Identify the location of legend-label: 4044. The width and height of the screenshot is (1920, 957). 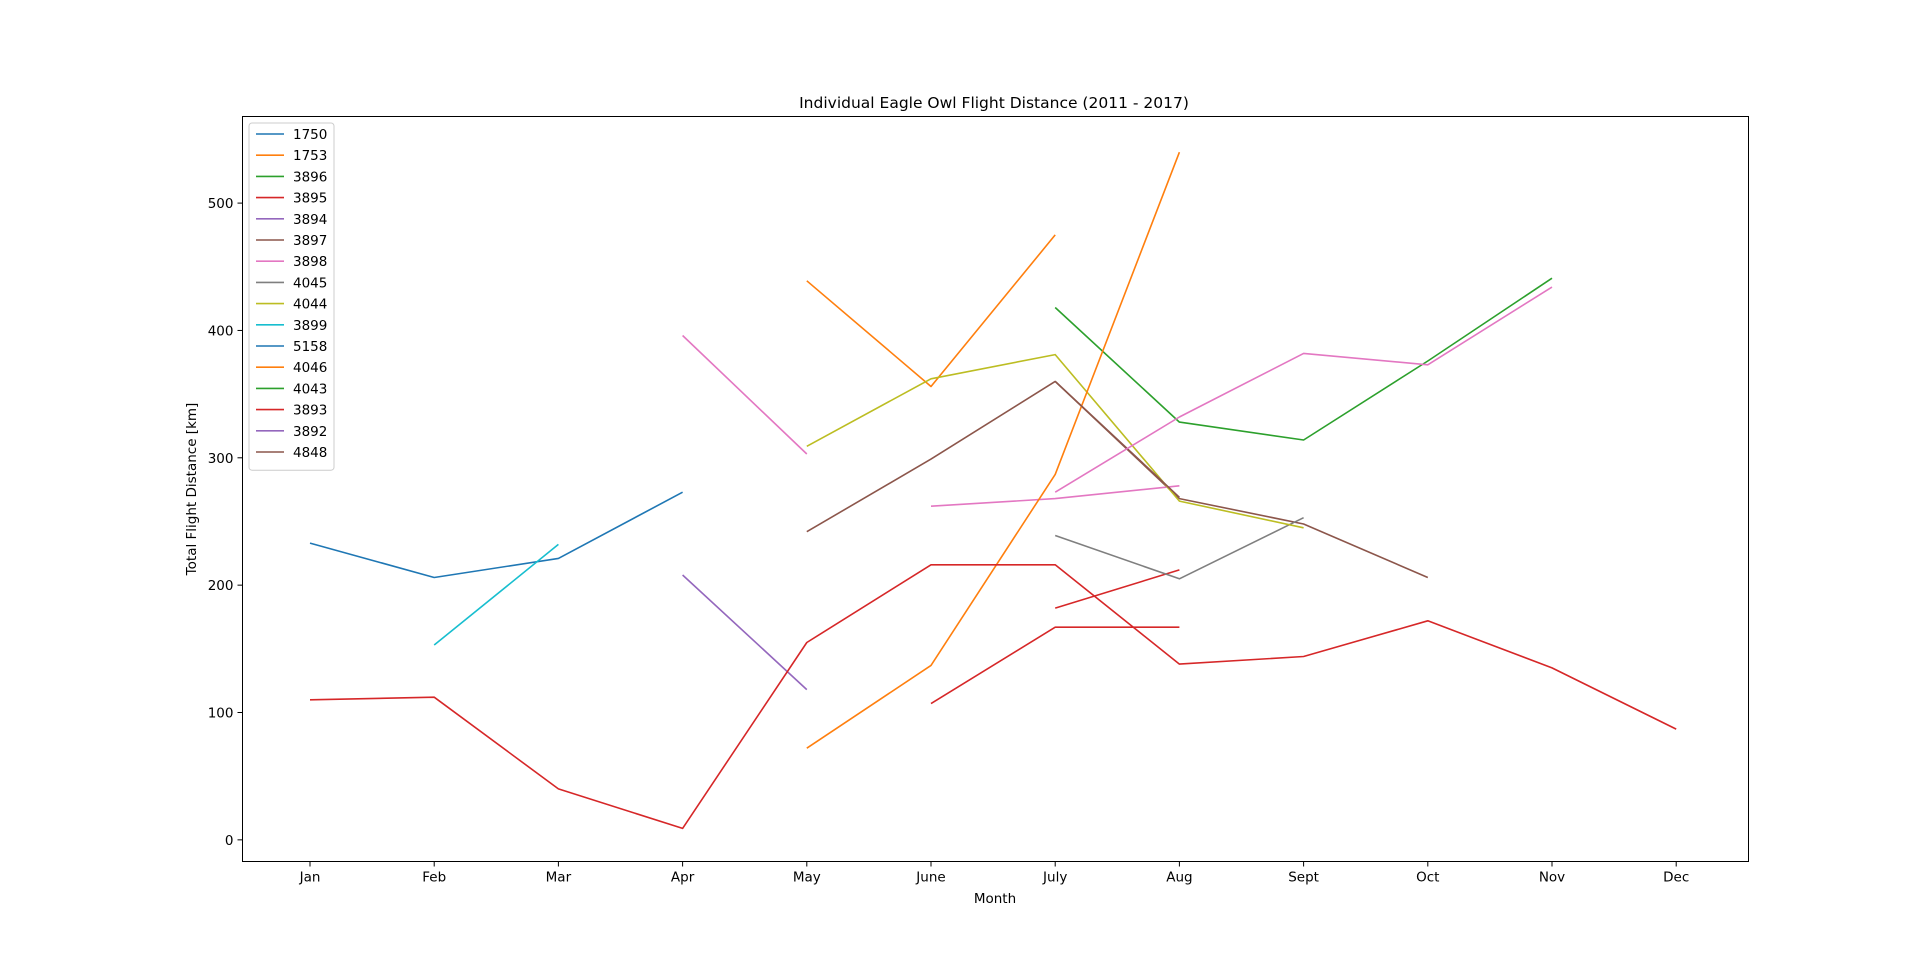
(310, 305).